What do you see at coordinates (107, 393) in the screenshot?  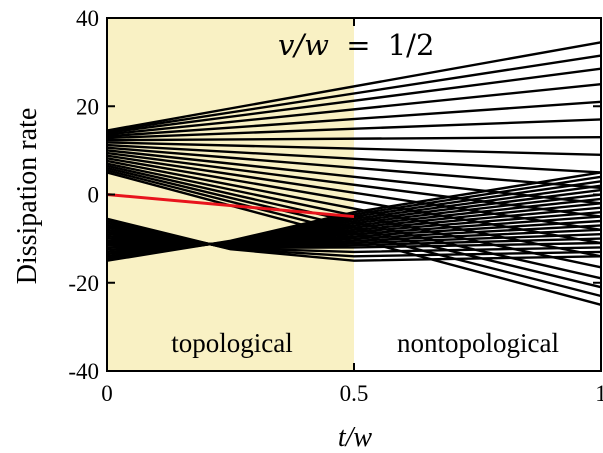 I see `x-tick-label: 0` at bounding box center [107, 393].